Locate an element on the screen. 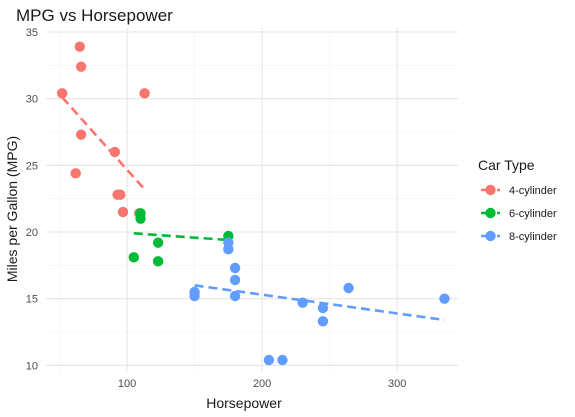 This screenshot has height=417, width=575. x-axis-ticks: 100 200 300 is located at coordinates (262, 384).